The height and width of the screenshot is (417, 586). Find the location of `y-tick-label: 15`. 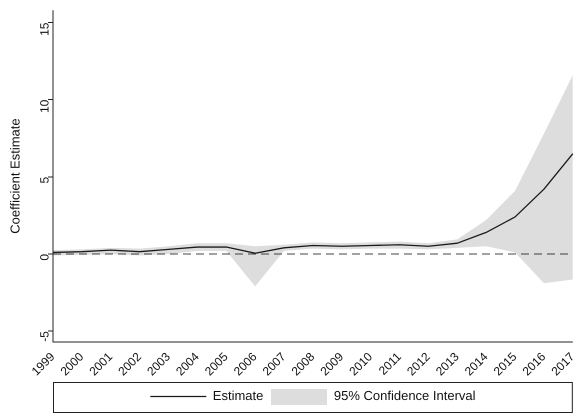

y-tick-label: 15 is located at coordinates (44, 29).